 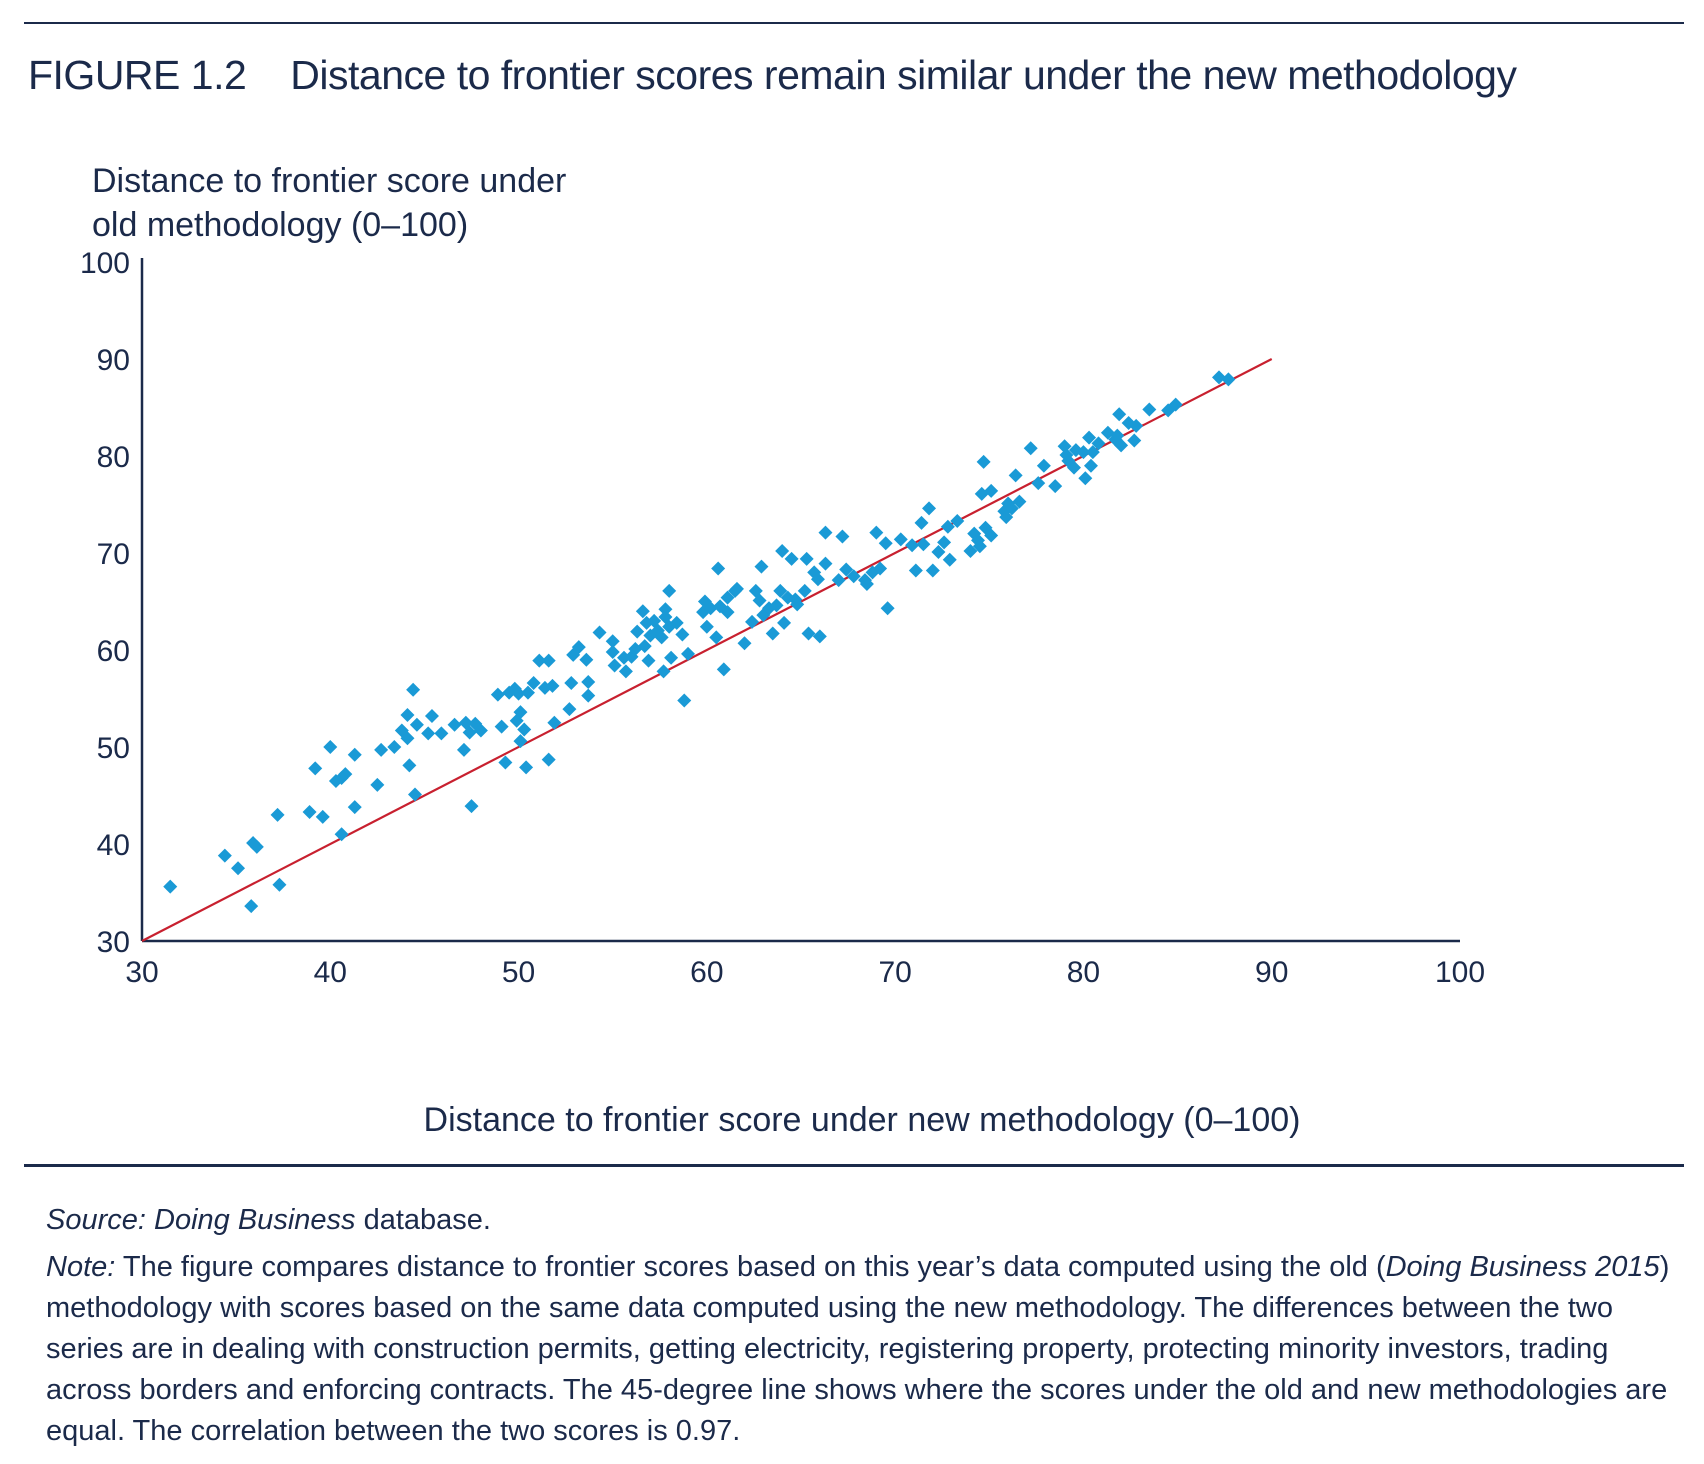 I want to click on y-tick-label: 40, so click(x=113, y=845).